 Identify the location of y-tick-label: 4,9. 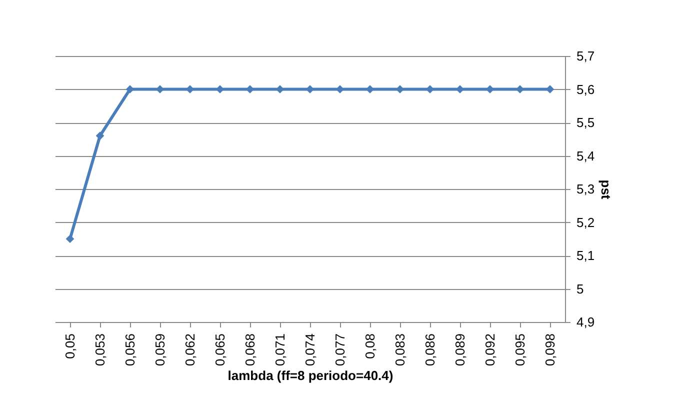
(585, 322).